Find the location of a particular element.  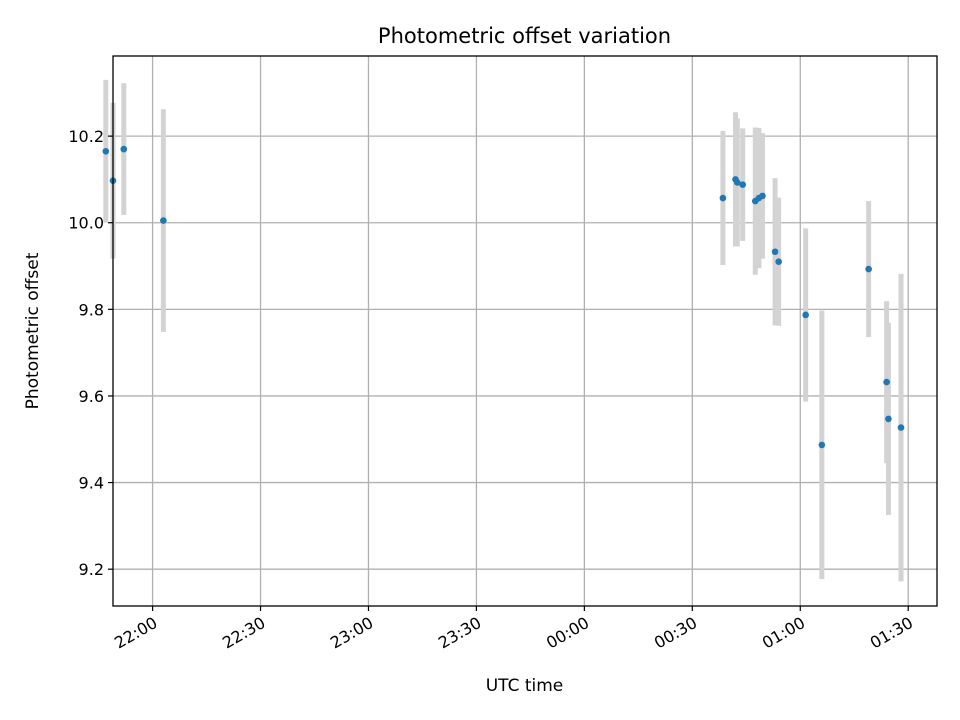

x-tick-label: 22:30 is located at coordinates (243, 633).